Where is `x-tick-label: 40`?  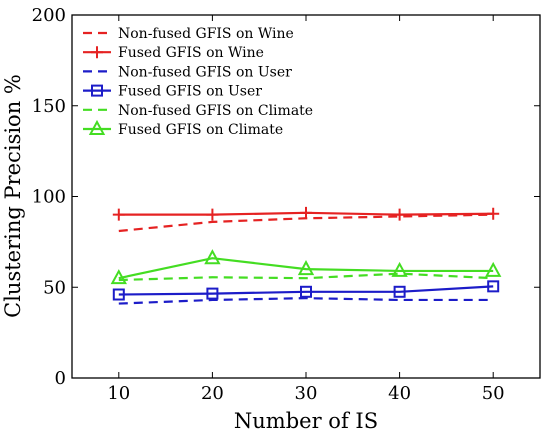
x-tick-label: 40 is located at coordinates (399, 393).